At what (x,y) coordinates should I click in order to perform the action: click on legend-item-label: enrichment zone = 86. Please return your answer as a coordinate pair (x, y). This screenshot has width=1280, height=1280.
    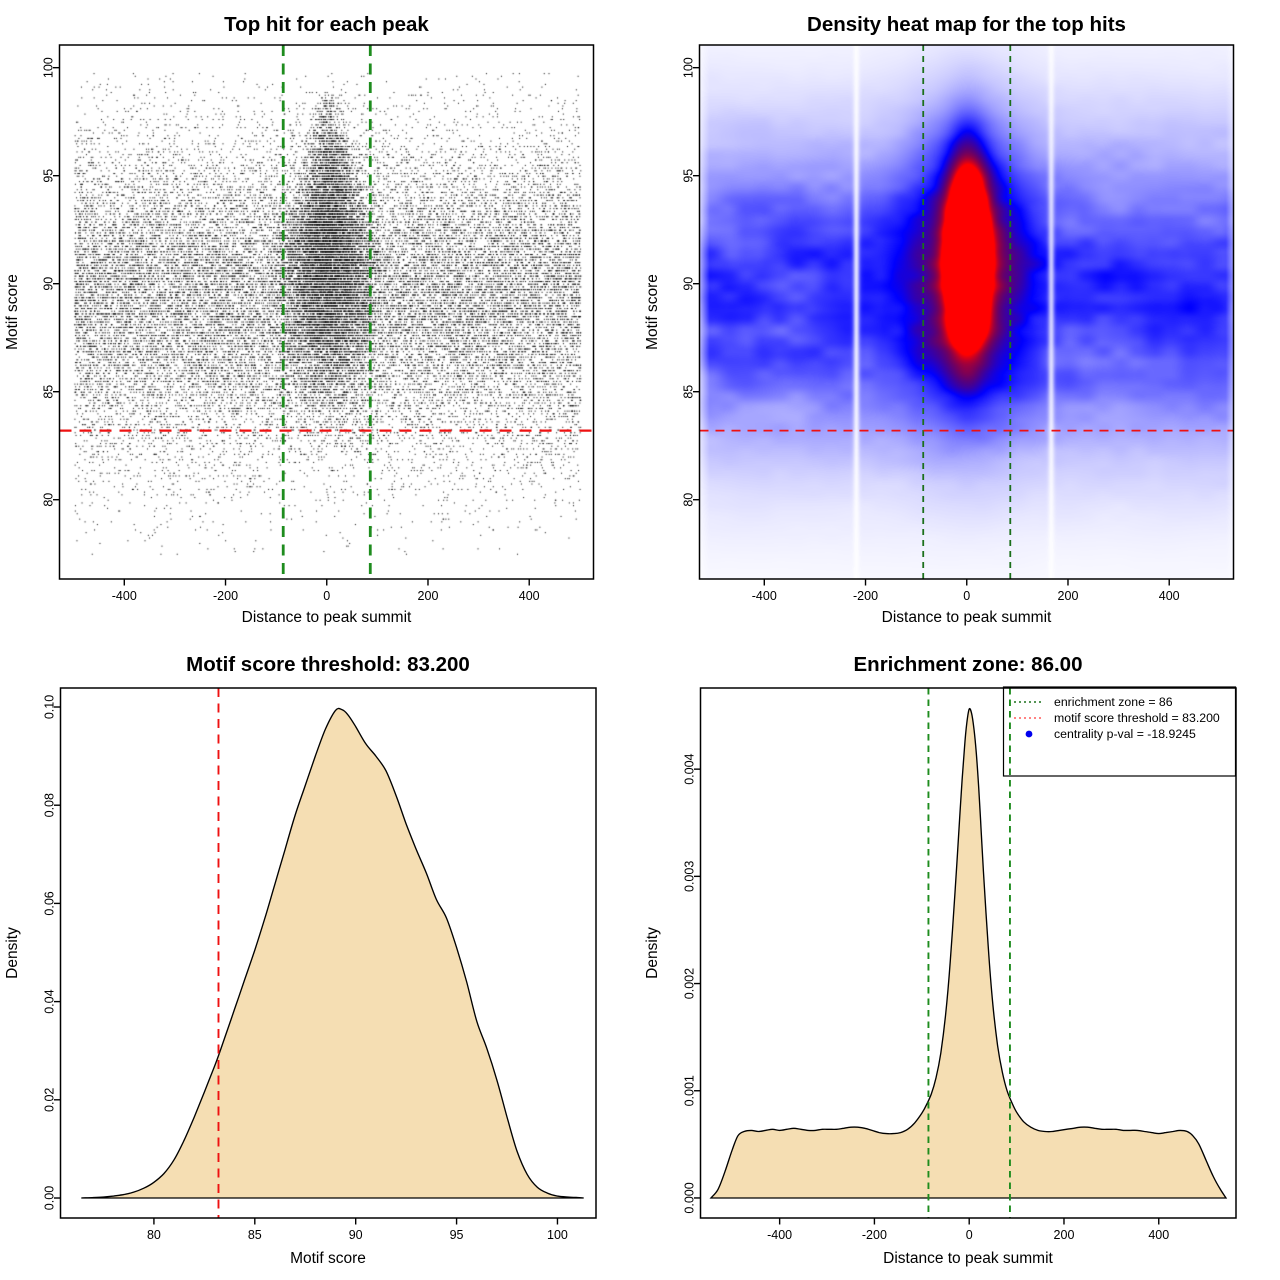
    Looking at the image, I should click on (1113, 702).